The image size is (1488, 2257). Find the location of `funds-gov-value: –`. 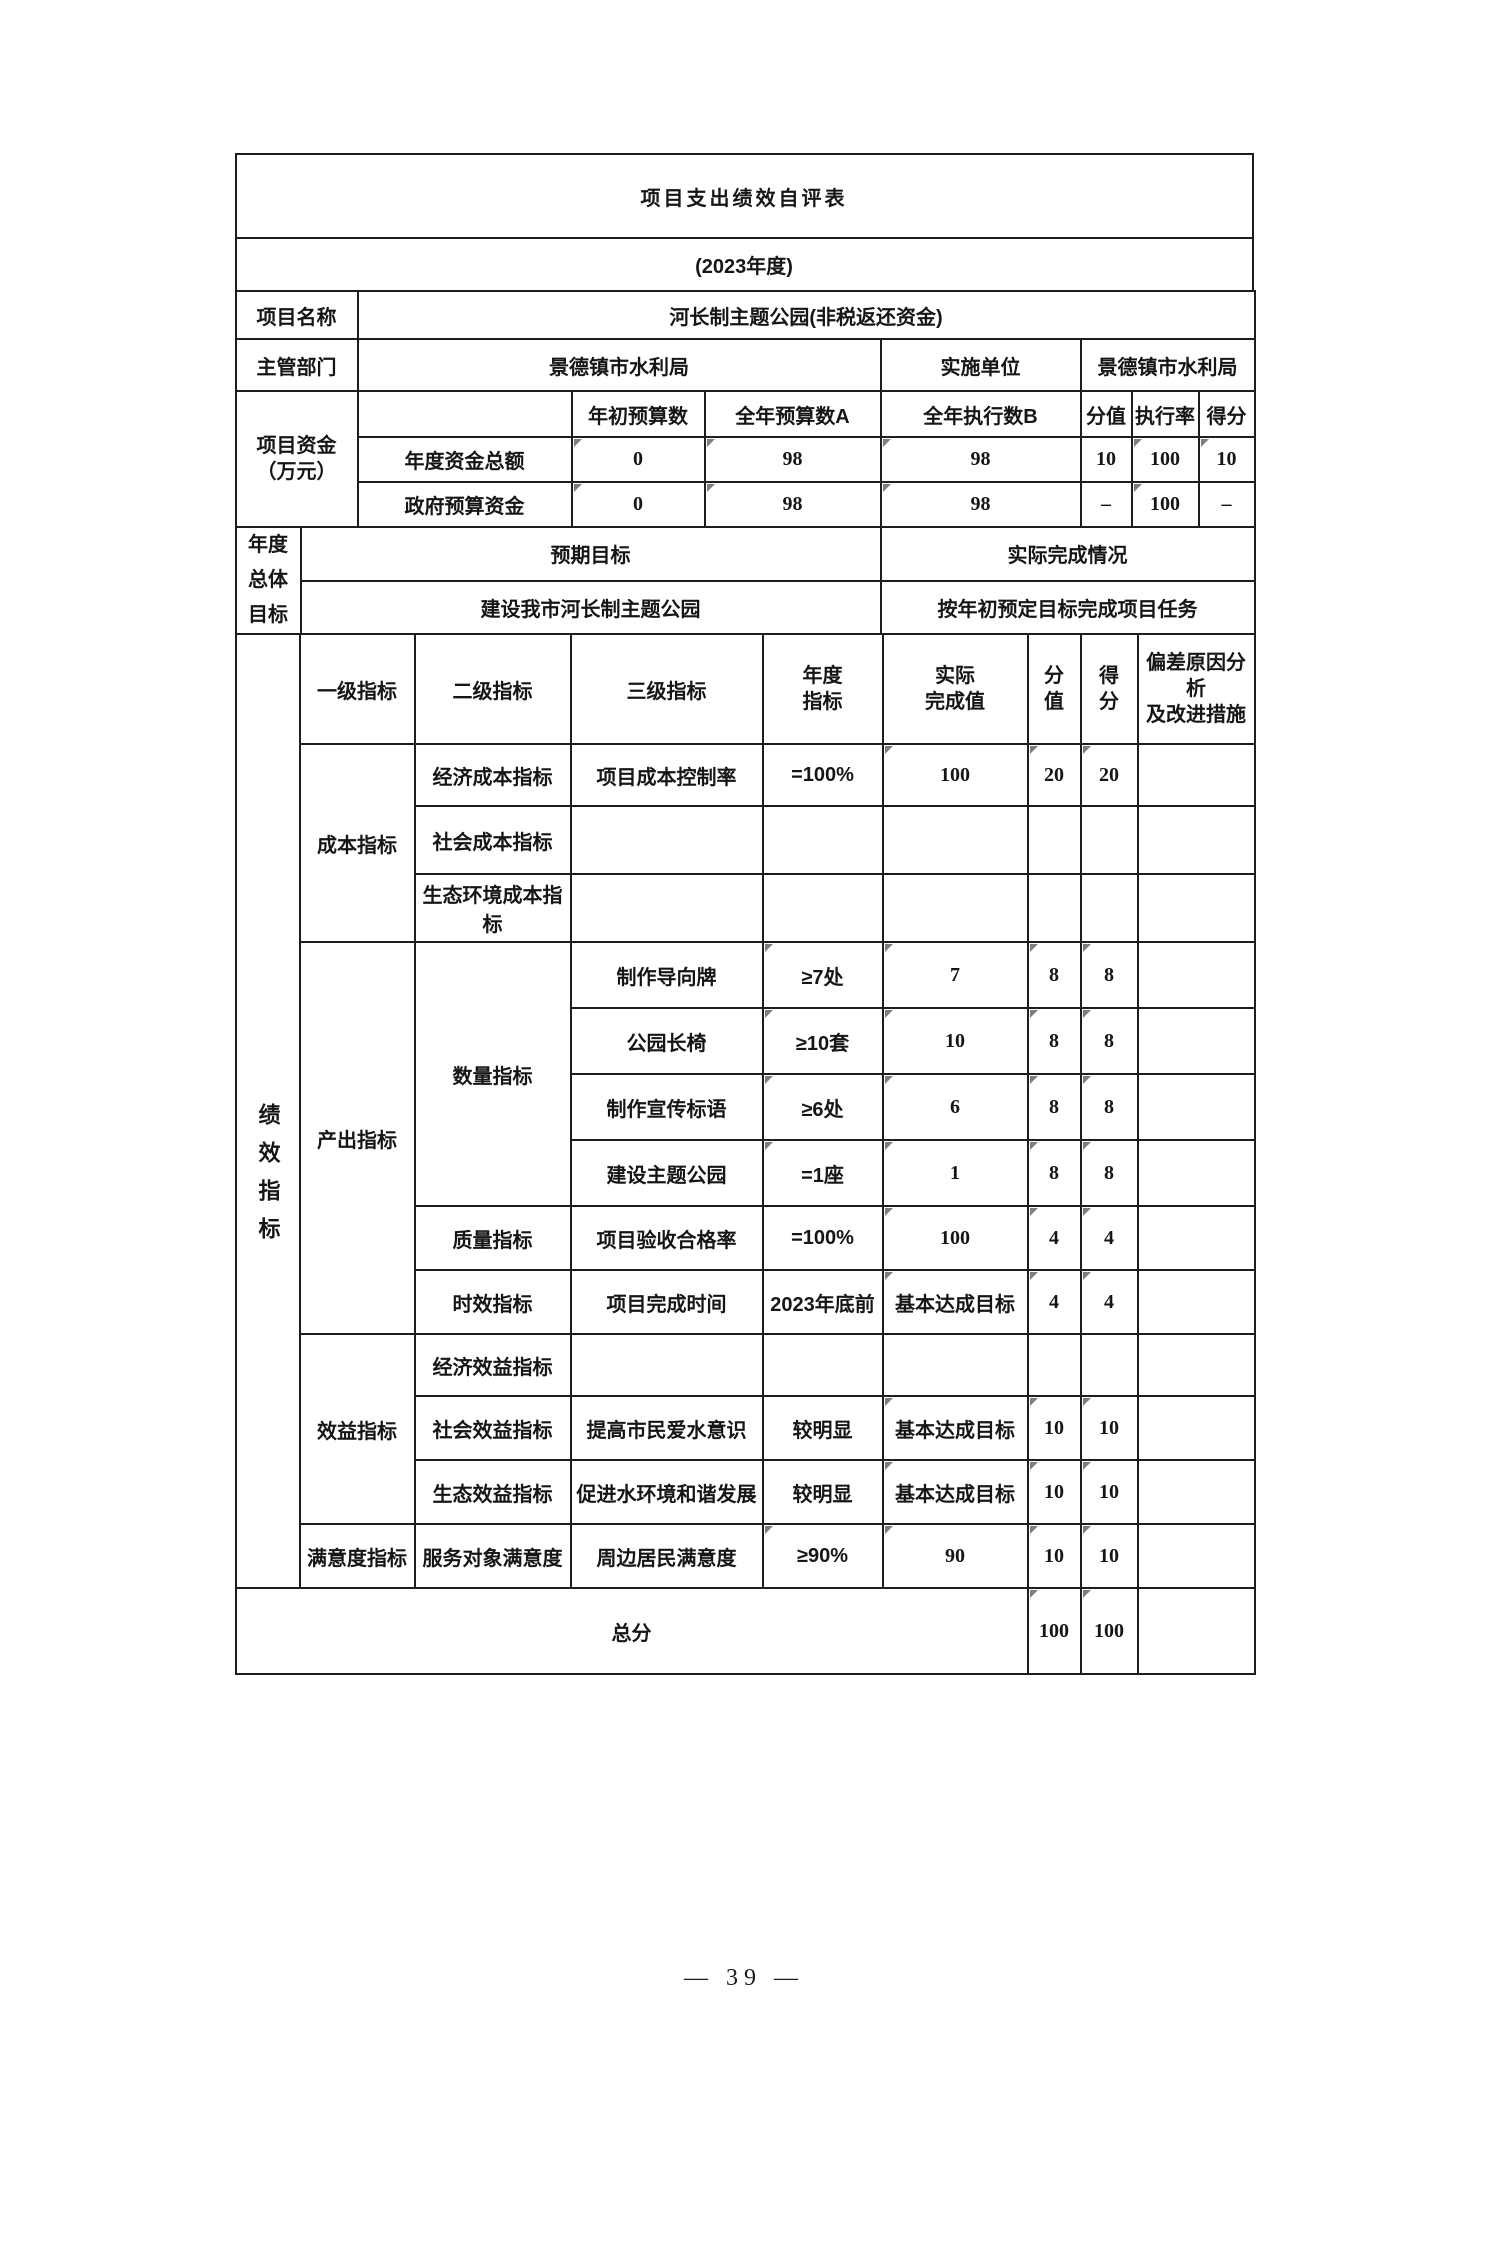

funds-gov-value: – is located at coordinates (1106, 504).